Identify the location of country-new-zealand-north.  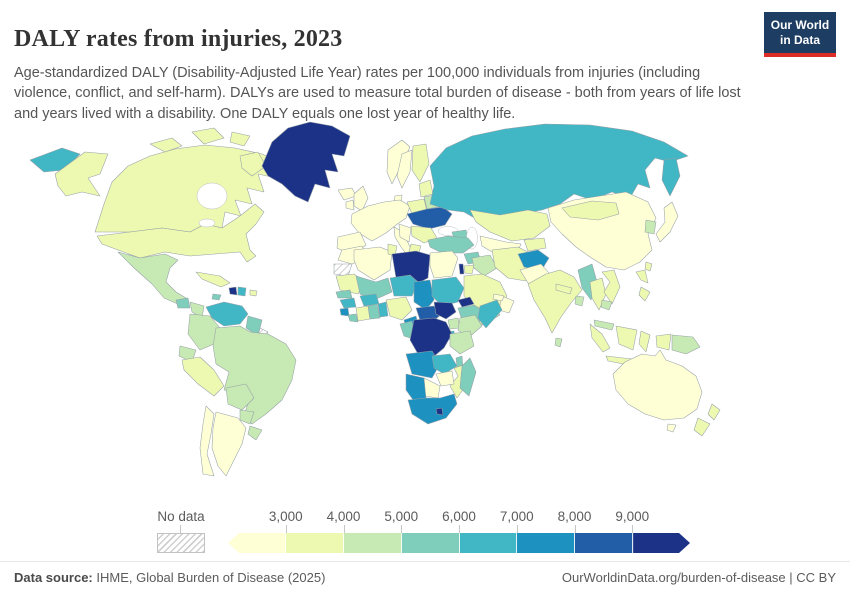
(714, 412).